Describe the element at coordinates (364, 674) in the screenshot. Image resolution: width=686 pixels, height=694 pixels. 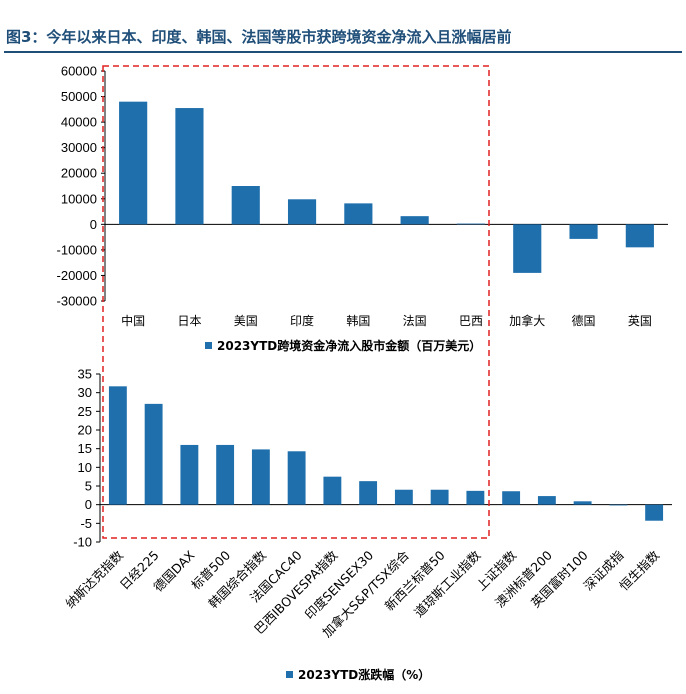
I see `legend-label: 2023YTD涨跌幅（%）` at that location.